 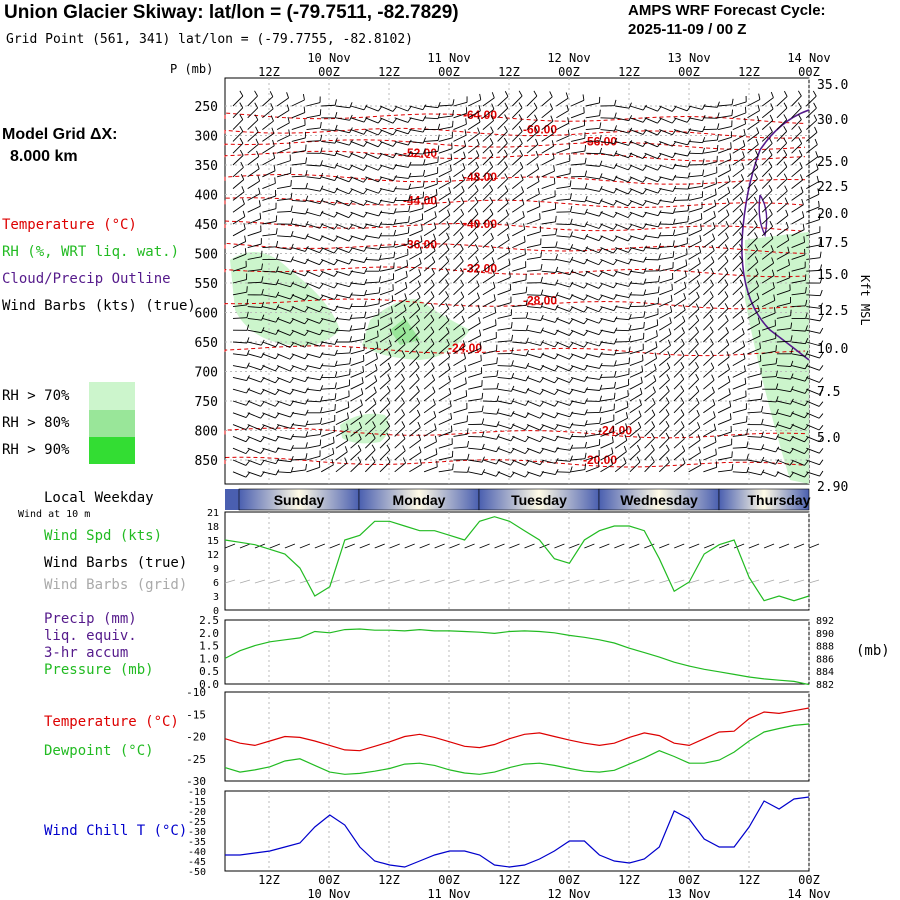 What do you see at coordinates (539, 500) in the screenshot?
I see `weekday-name: Tuesday` at bounding box center [539, 500].